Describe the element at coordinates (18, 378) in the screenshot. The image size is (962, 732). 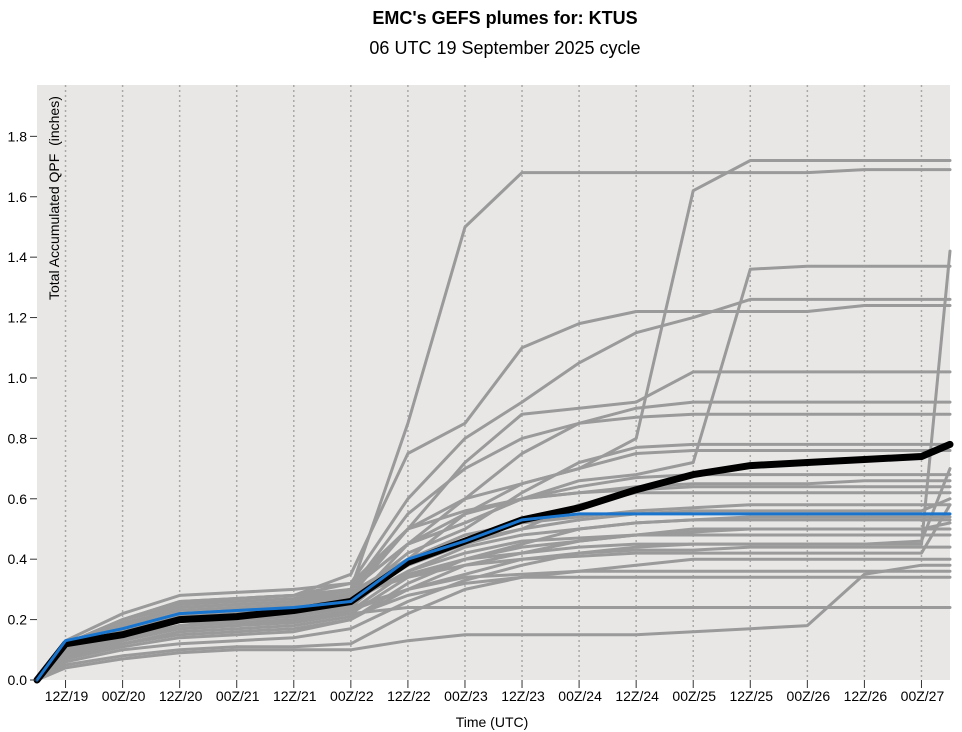
I see `y-tick-label: 1.0` at that location.